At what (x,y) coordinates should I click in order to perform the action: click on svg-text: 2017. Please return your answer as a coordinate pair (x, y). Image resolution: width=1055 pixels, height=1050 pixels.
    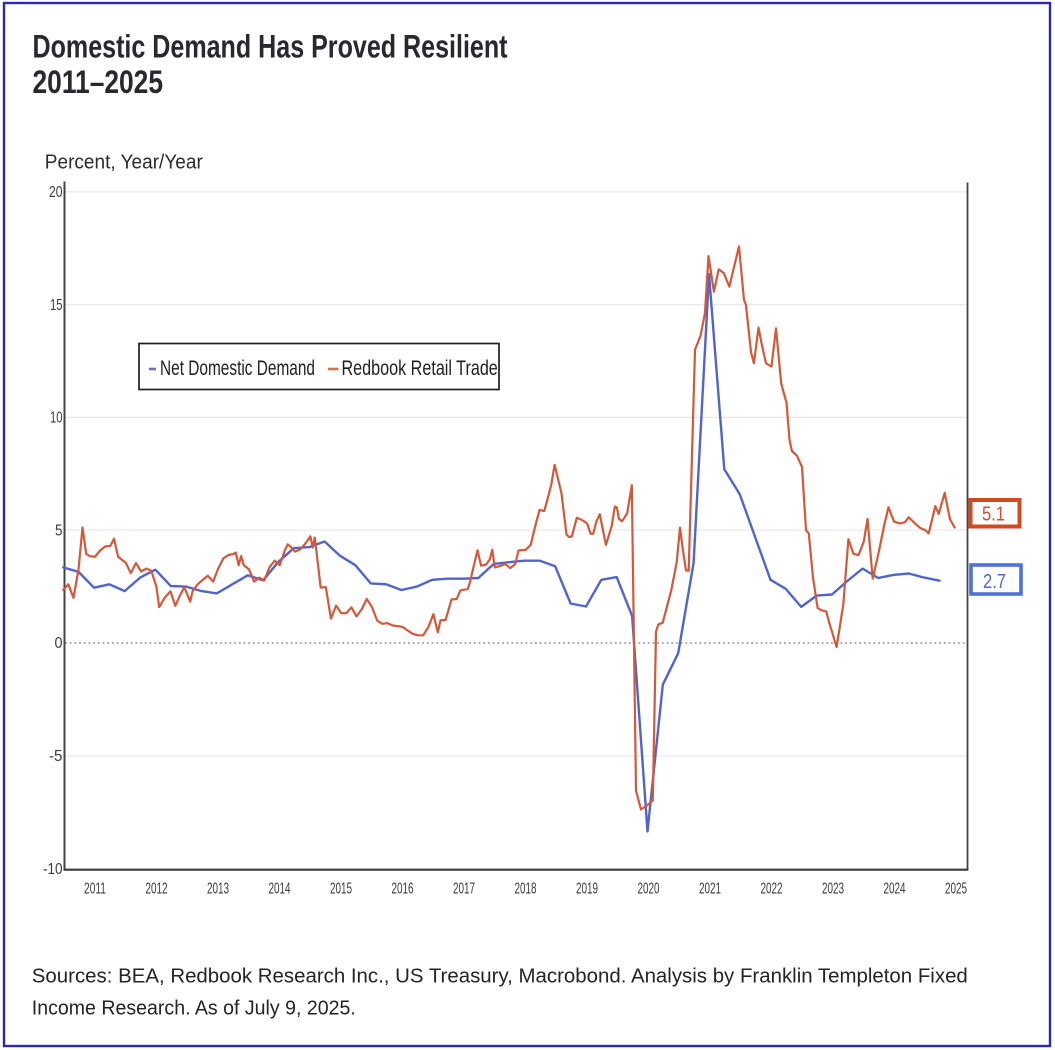
    Looking at the image, I should click on (464, 888).